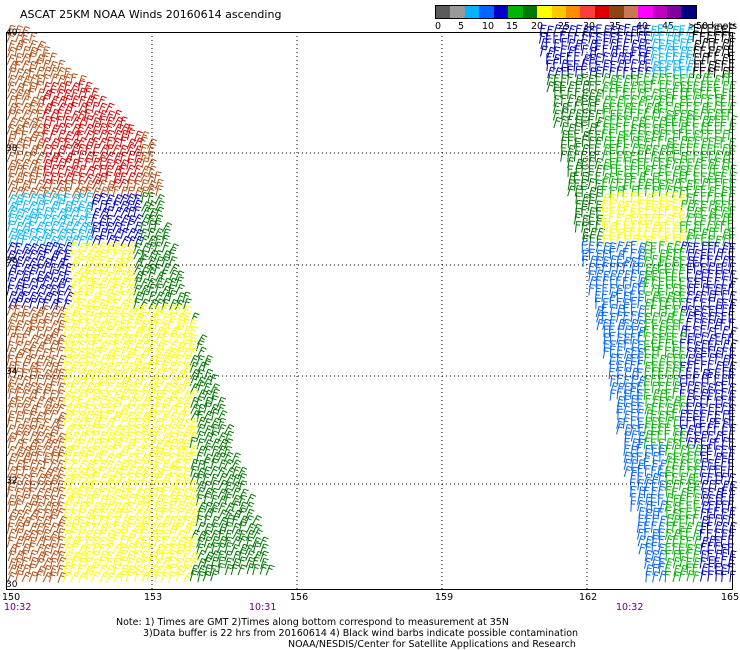 This screenshot has width=740, height=650. I want to click on scale-label: 5, so click(461, 26).